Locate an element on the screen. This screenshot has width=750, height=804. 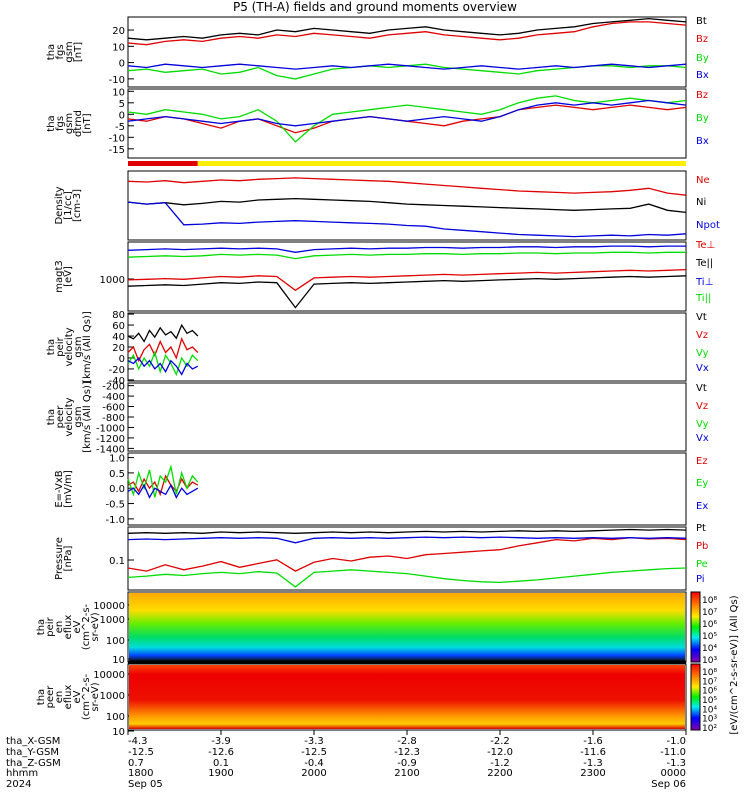
xaxis-value: -1.2 is located at coordinates (500, 763).